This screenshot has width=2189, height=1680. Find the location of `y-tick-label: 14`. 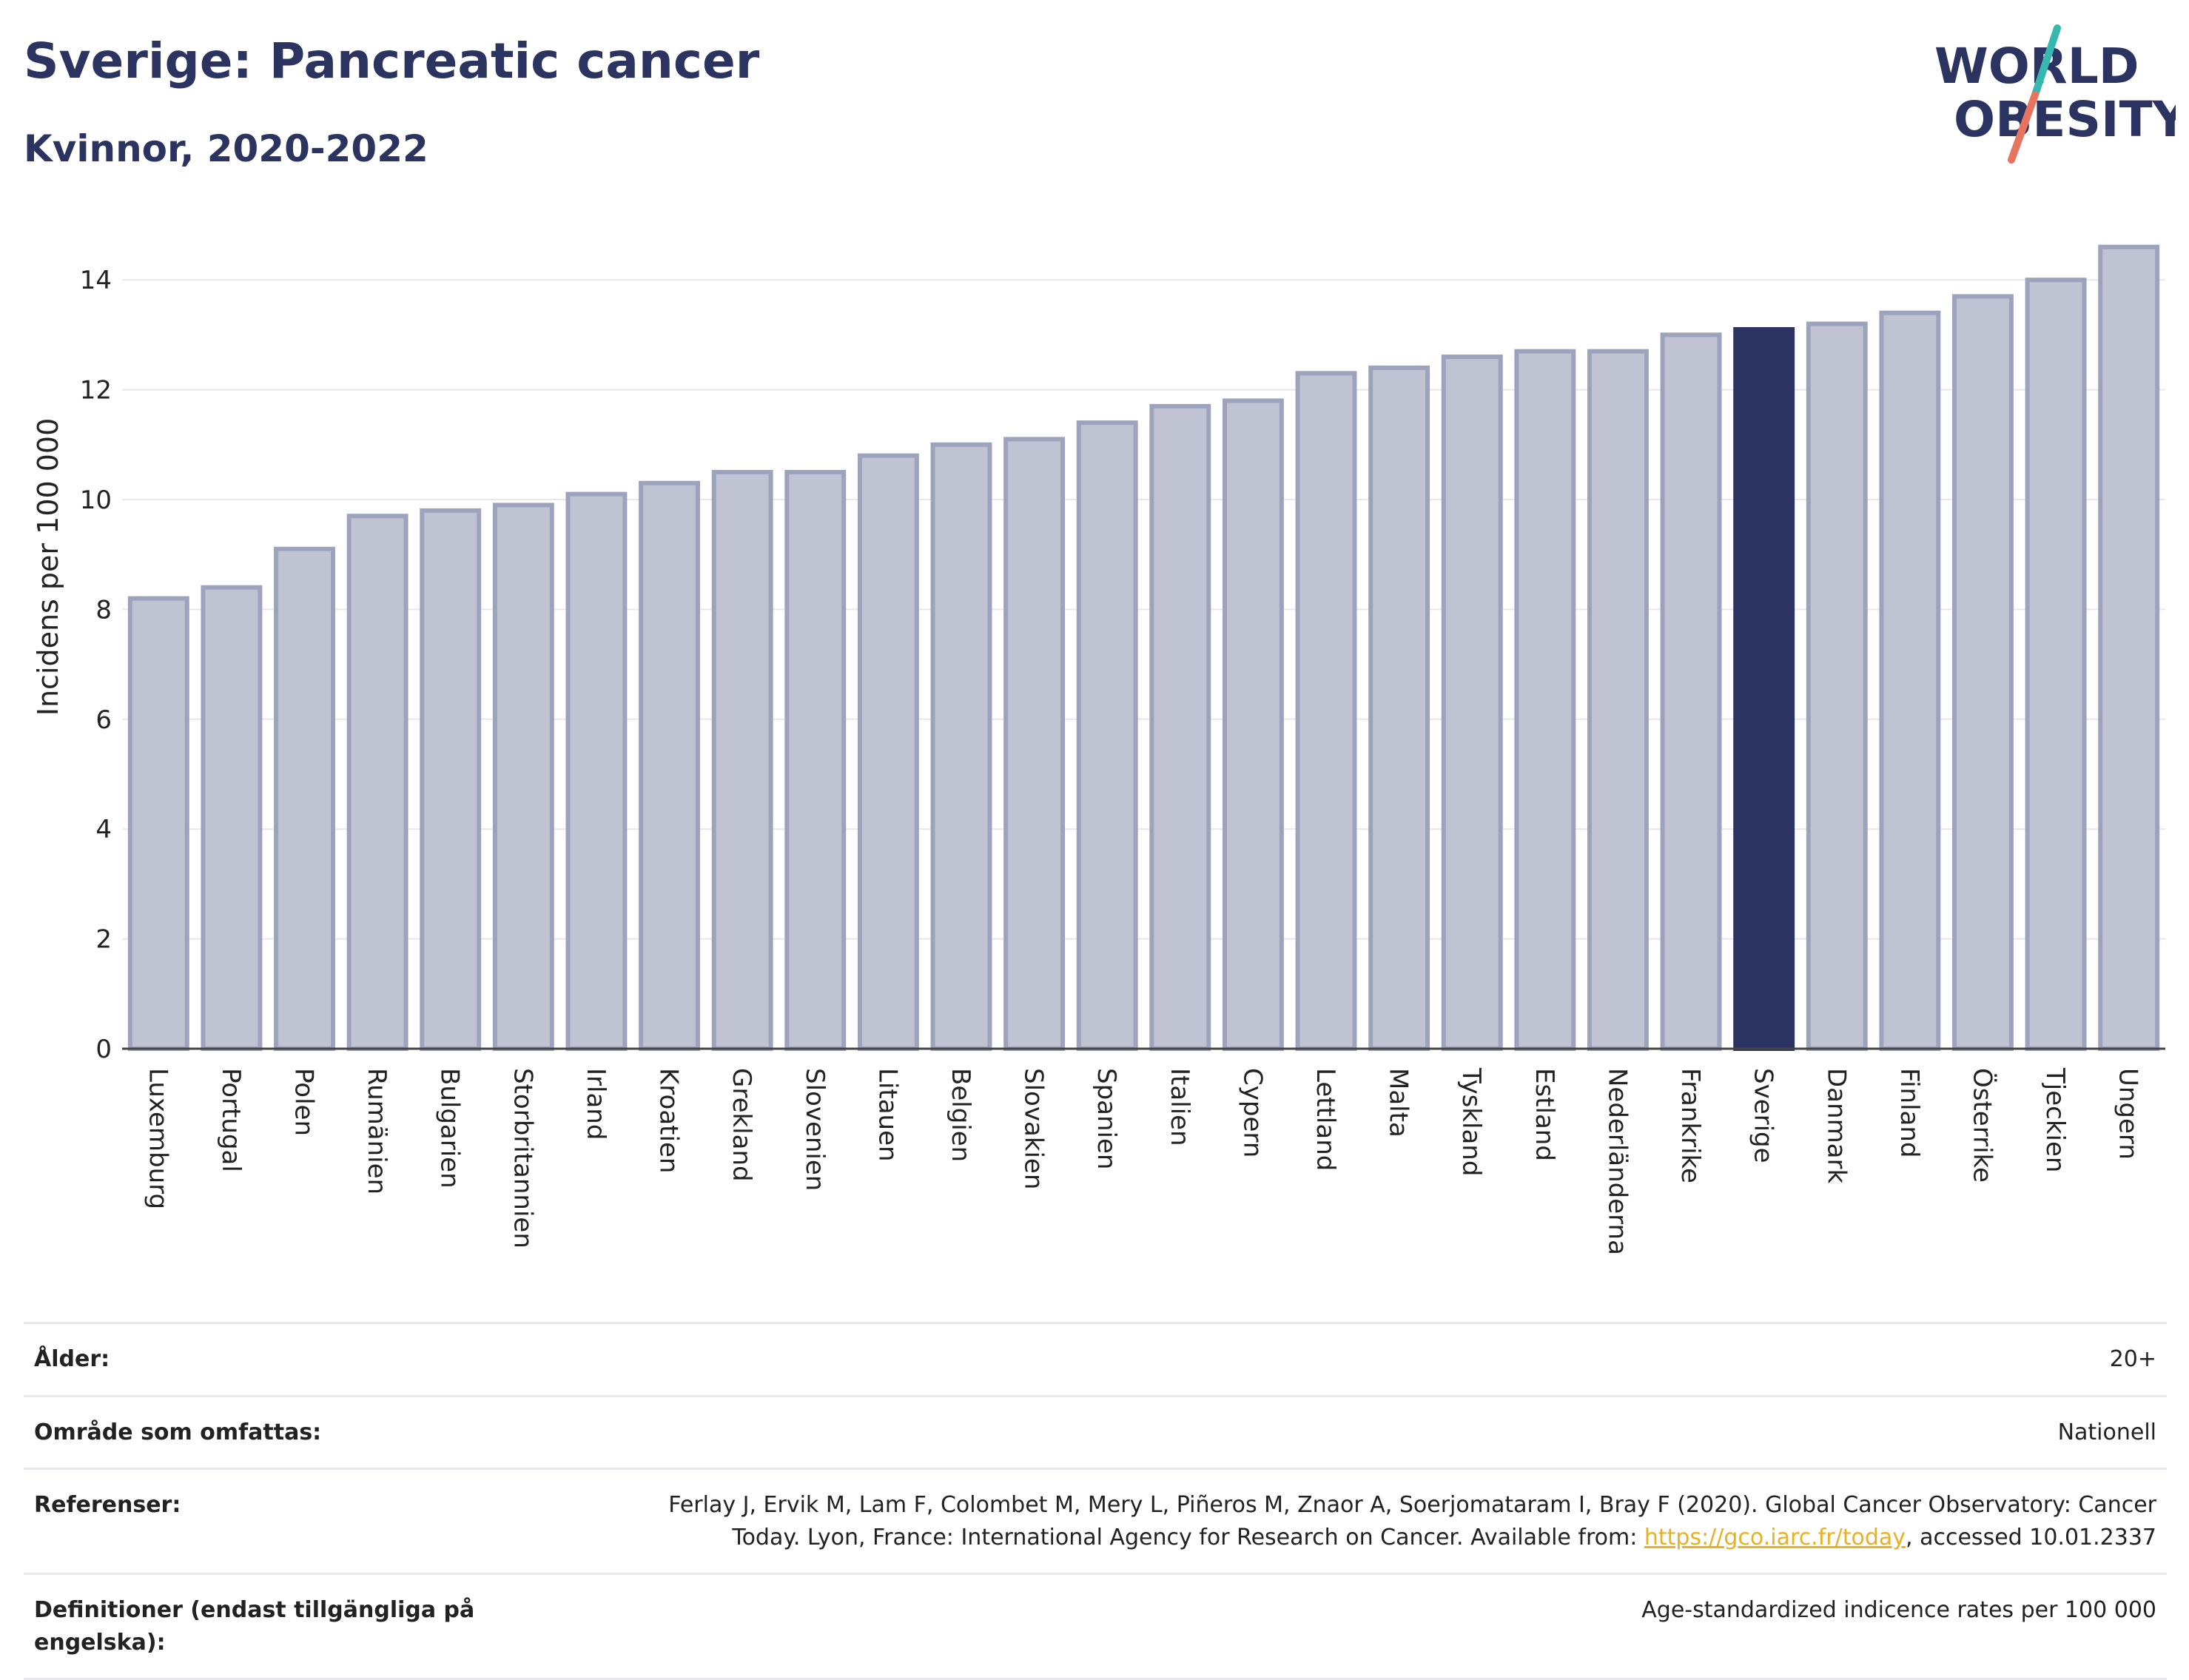

y-tick-label: 14 is located at coordinates (96, 280).